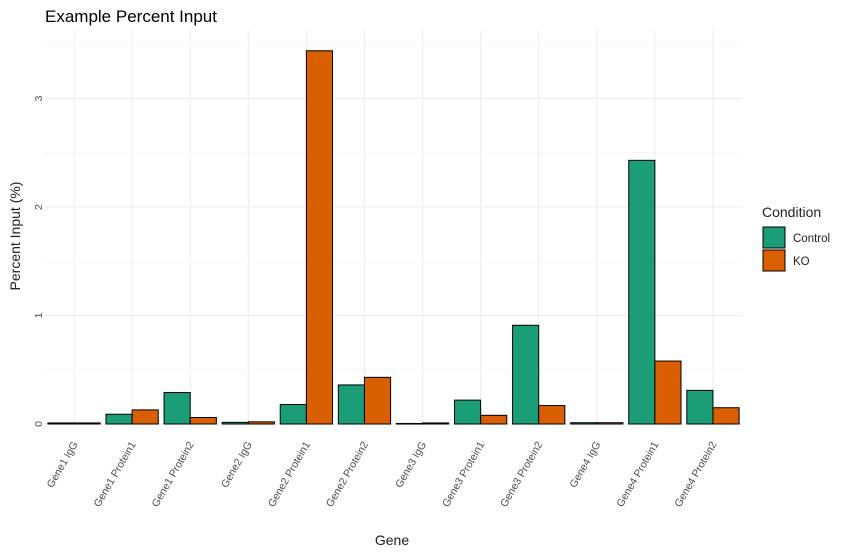  Describe the element at coordinates (15, 236) in the screenshot. I see `y-axis-title: Percent Input (%)` at that location.